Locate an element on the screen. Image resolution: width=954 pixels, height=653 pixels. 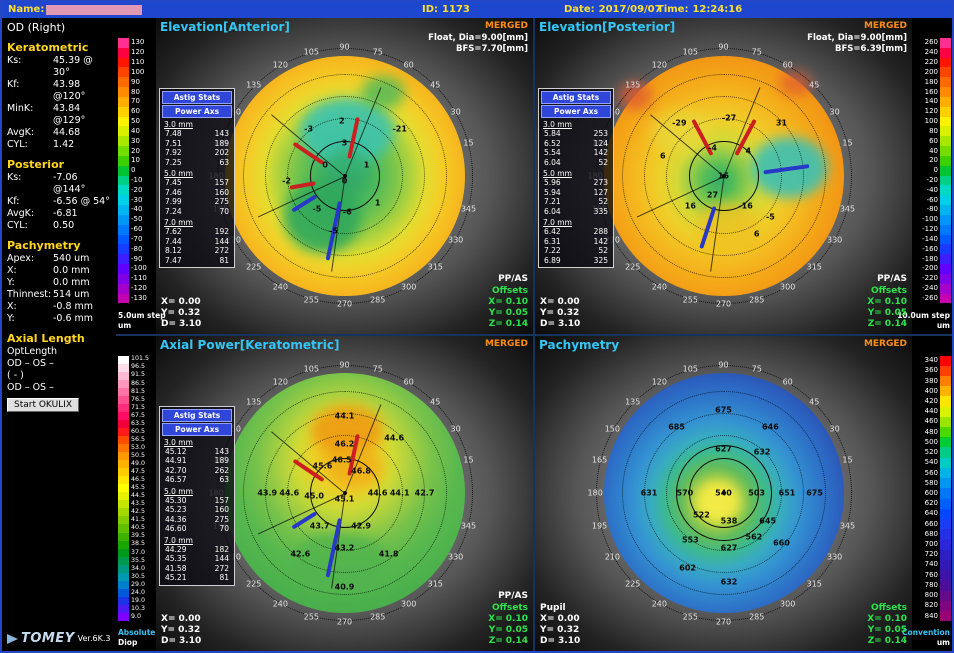
astig-radius-value: 7.92 is located at coordinates (173, 152).